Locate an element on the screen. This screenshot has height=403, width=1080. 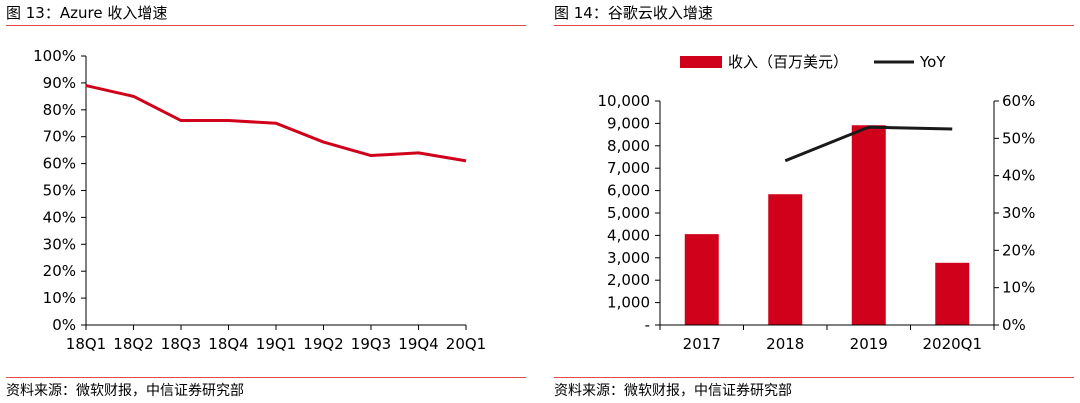
y-tick-label: 1,000 is located at coordinates (628, 303).